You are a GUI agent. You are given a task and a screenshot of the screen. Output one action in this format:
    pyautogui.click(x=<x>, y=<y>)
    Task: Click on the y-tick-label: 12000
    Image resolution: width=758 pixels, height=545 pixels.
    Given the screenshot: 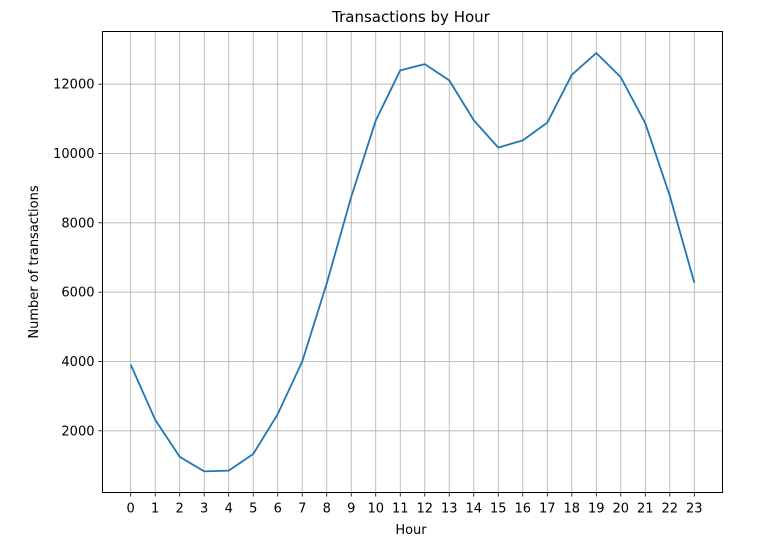 What is the action you would take?
    pyautogui.click(x=73, y=85)
    